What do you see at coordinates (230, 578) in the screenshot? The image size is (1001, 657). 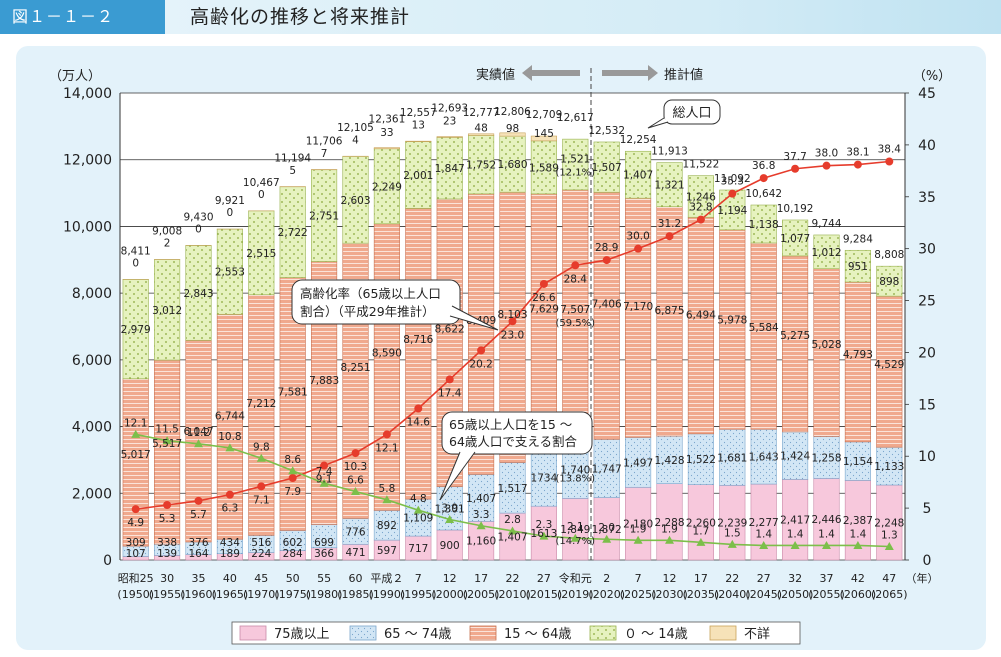 I see `x-tick-era: 40` at bounding box center [230, 578].